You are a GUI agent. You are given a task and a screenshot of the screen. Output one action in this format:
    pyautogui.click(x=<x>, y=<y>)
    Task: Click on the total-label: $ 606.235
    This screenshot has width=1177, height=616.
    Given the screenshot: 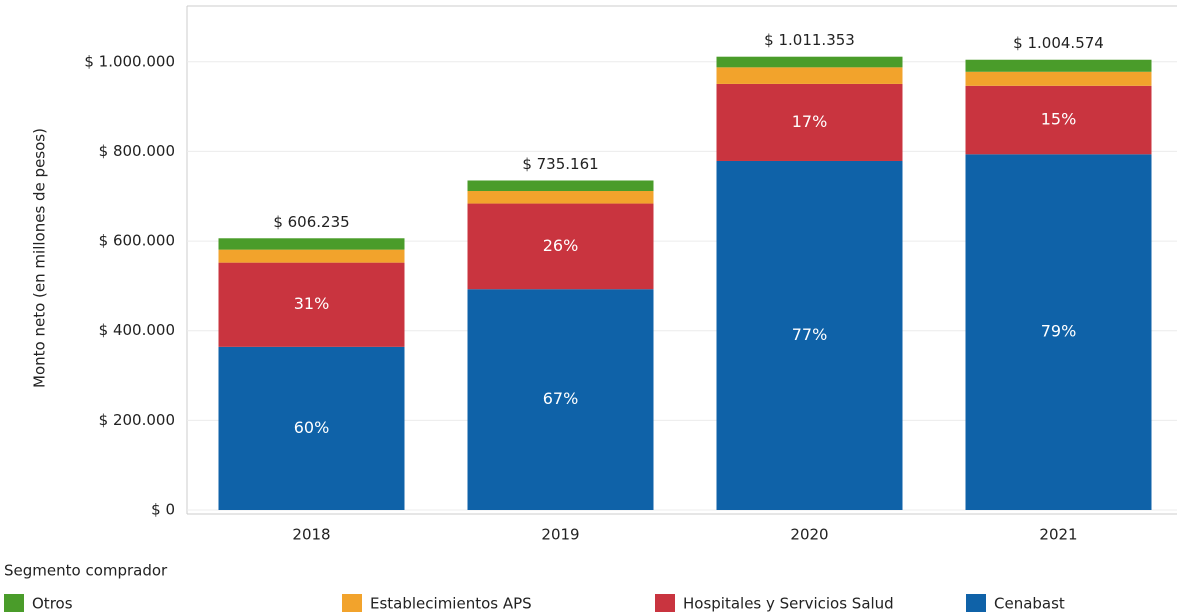 What is the action you would take?
    pyautogui.click(x=311, y=222)
    